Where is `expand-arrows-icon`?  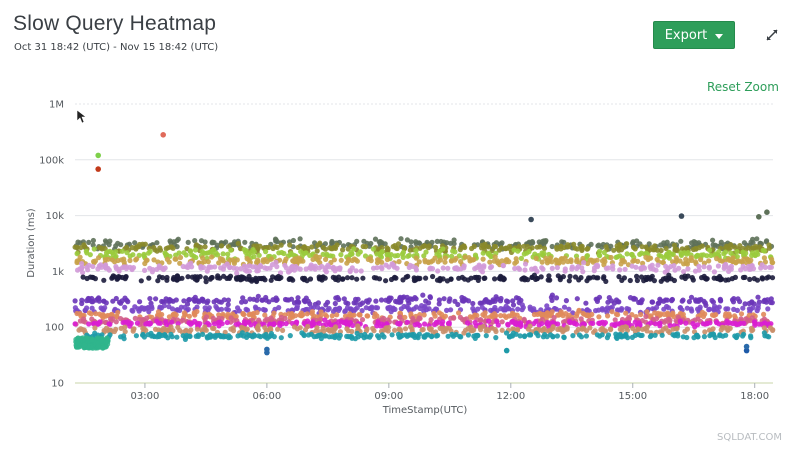
expand-arrows-icon is located at coordinates (772, 35).